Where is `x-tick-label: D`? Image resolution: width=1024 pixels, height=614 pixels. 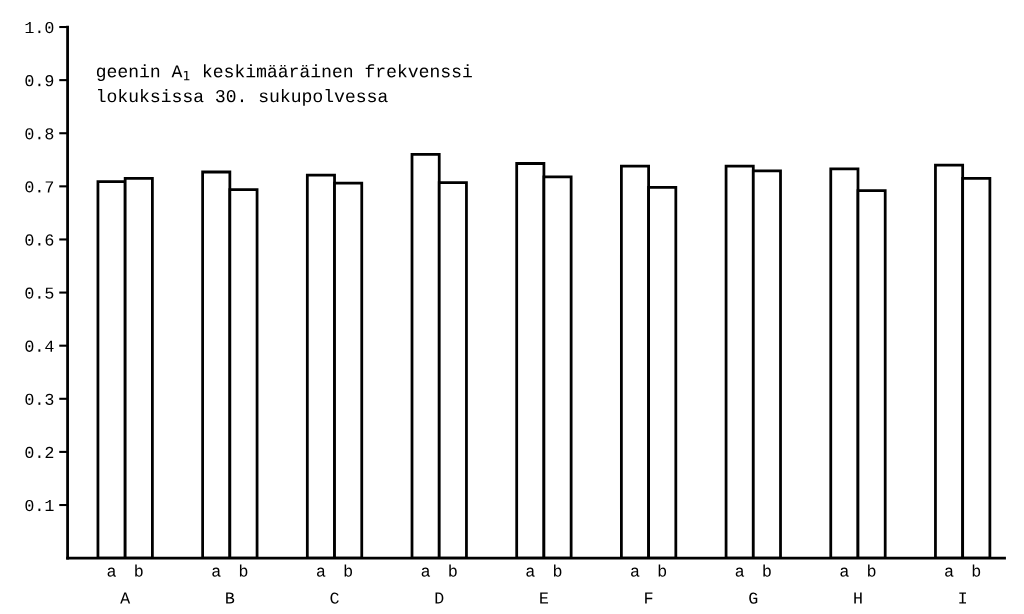 x-tick-label: D is located at coordinates (439, 598).